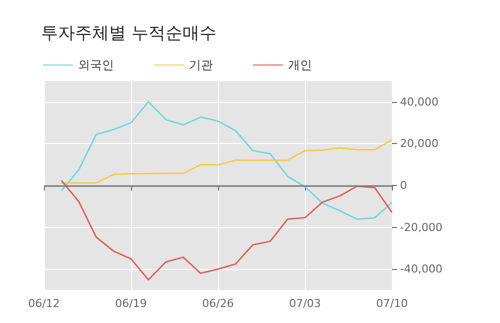 This screenshot has height=323, width=500. Describe the element at coordinates (44, 303) in the screenshot. I see `x-tick-label: 06/12` at that location.